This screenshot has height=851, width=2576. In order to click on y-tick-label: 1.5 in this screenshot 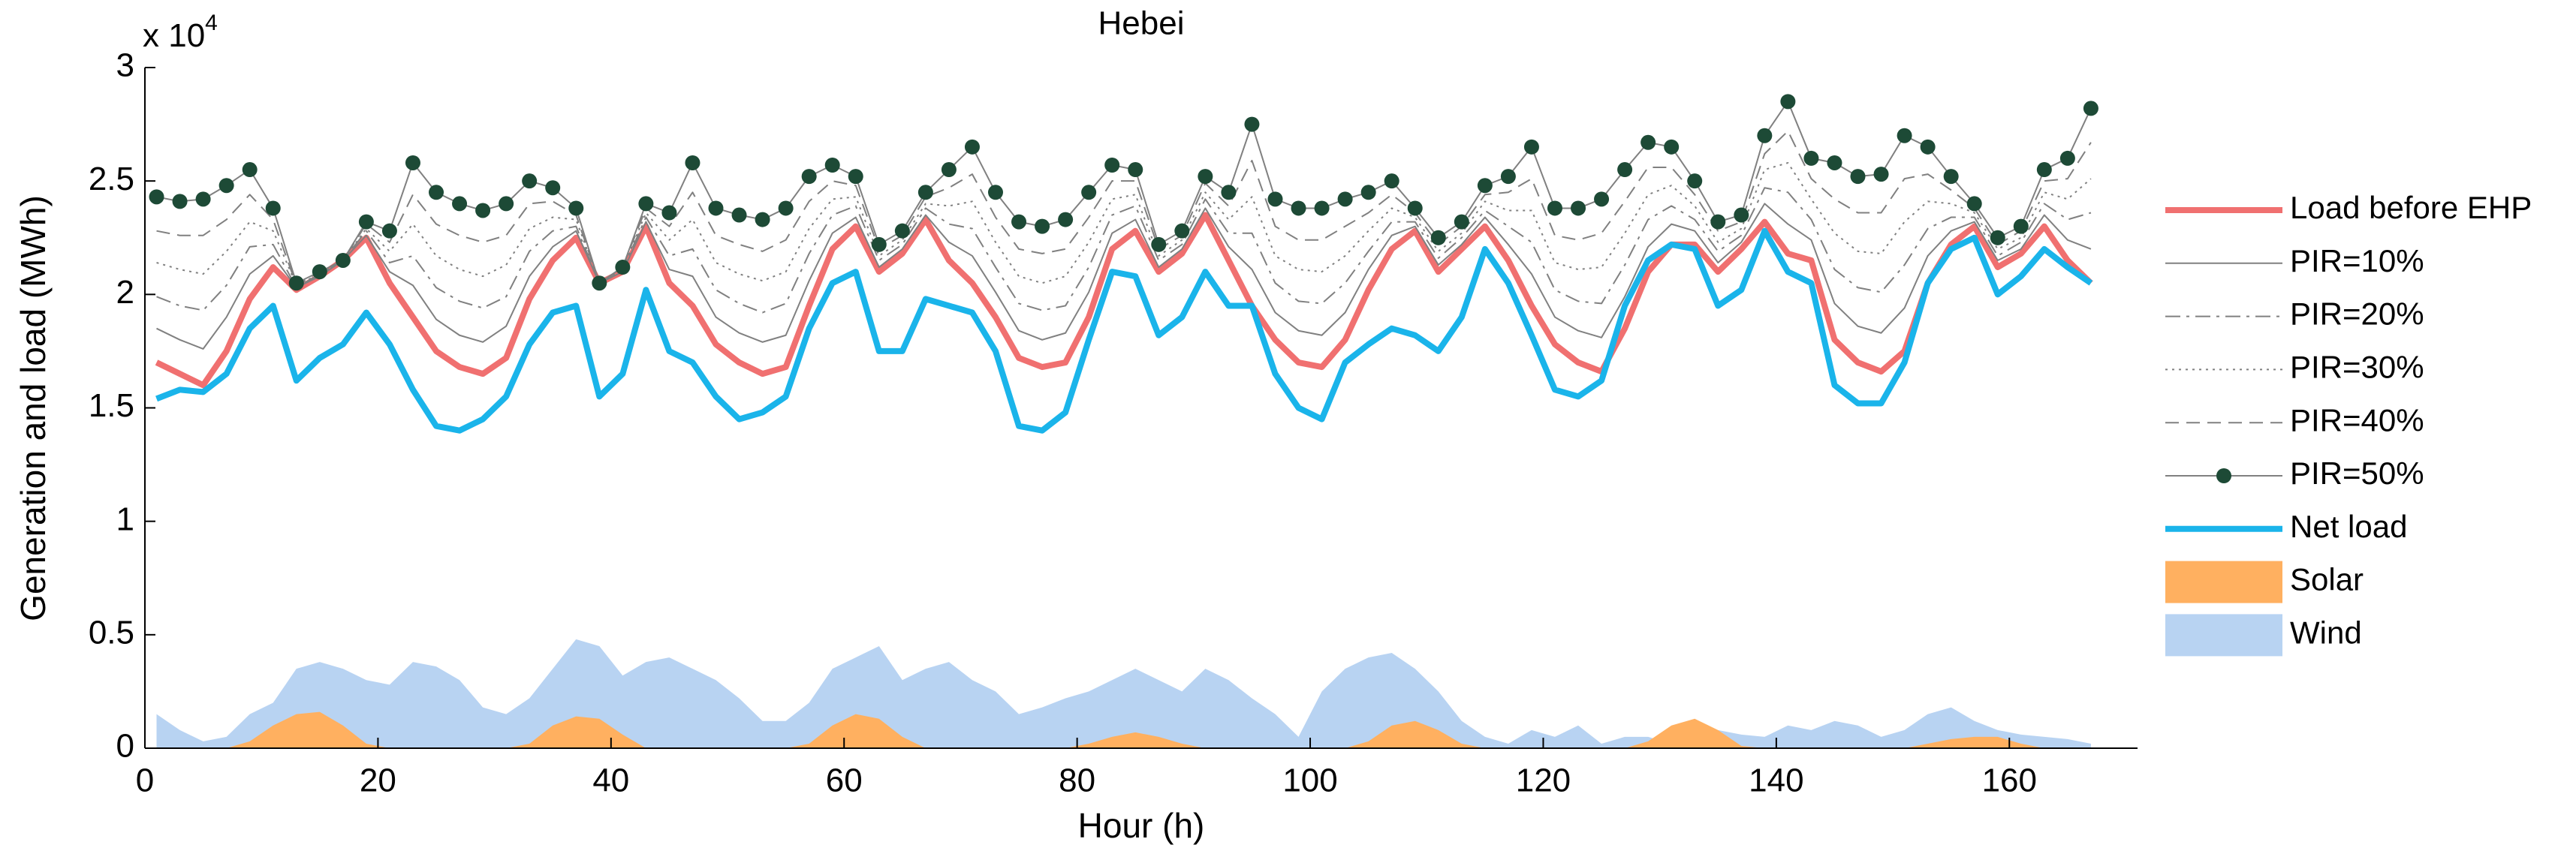, I will do `click(111, 405)`.